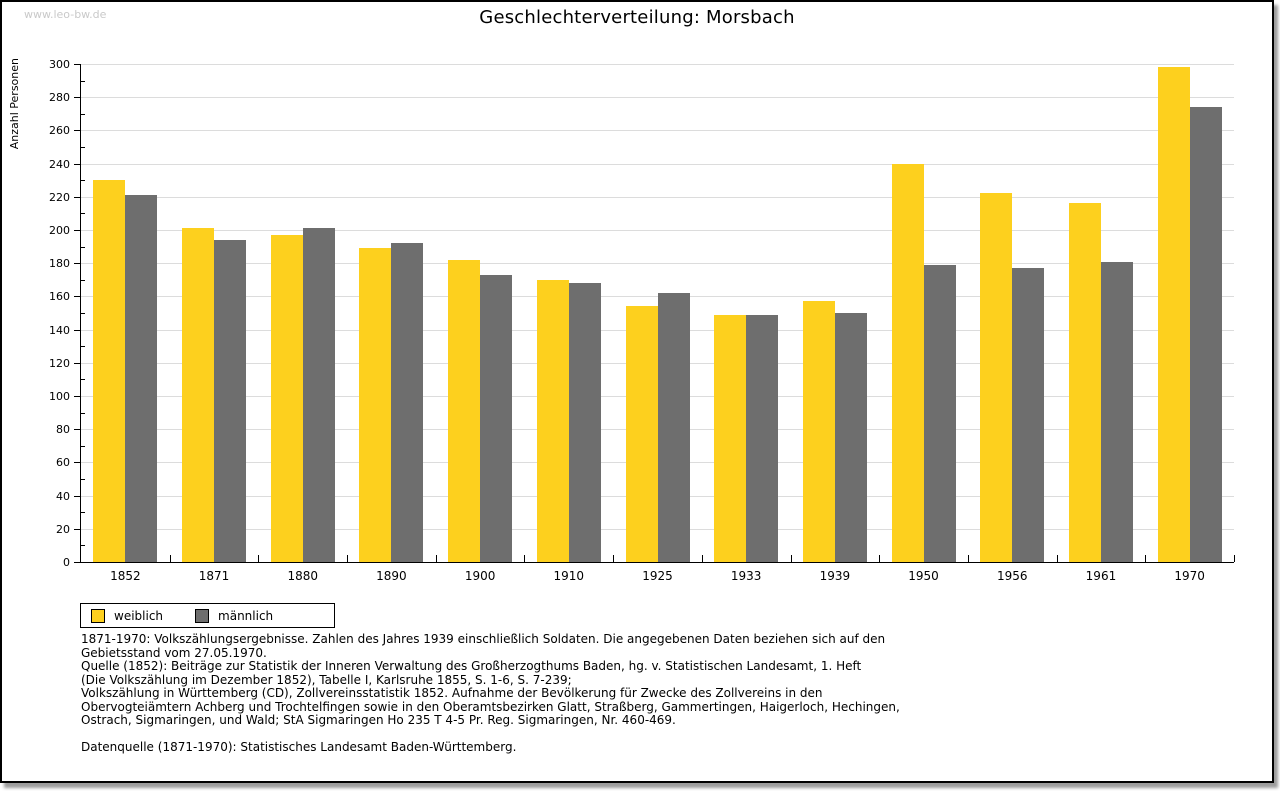  Describe the element at coordinates (14, 104) in the screenshot. I see `y-axis-title: Anzahl Personen` at that location.